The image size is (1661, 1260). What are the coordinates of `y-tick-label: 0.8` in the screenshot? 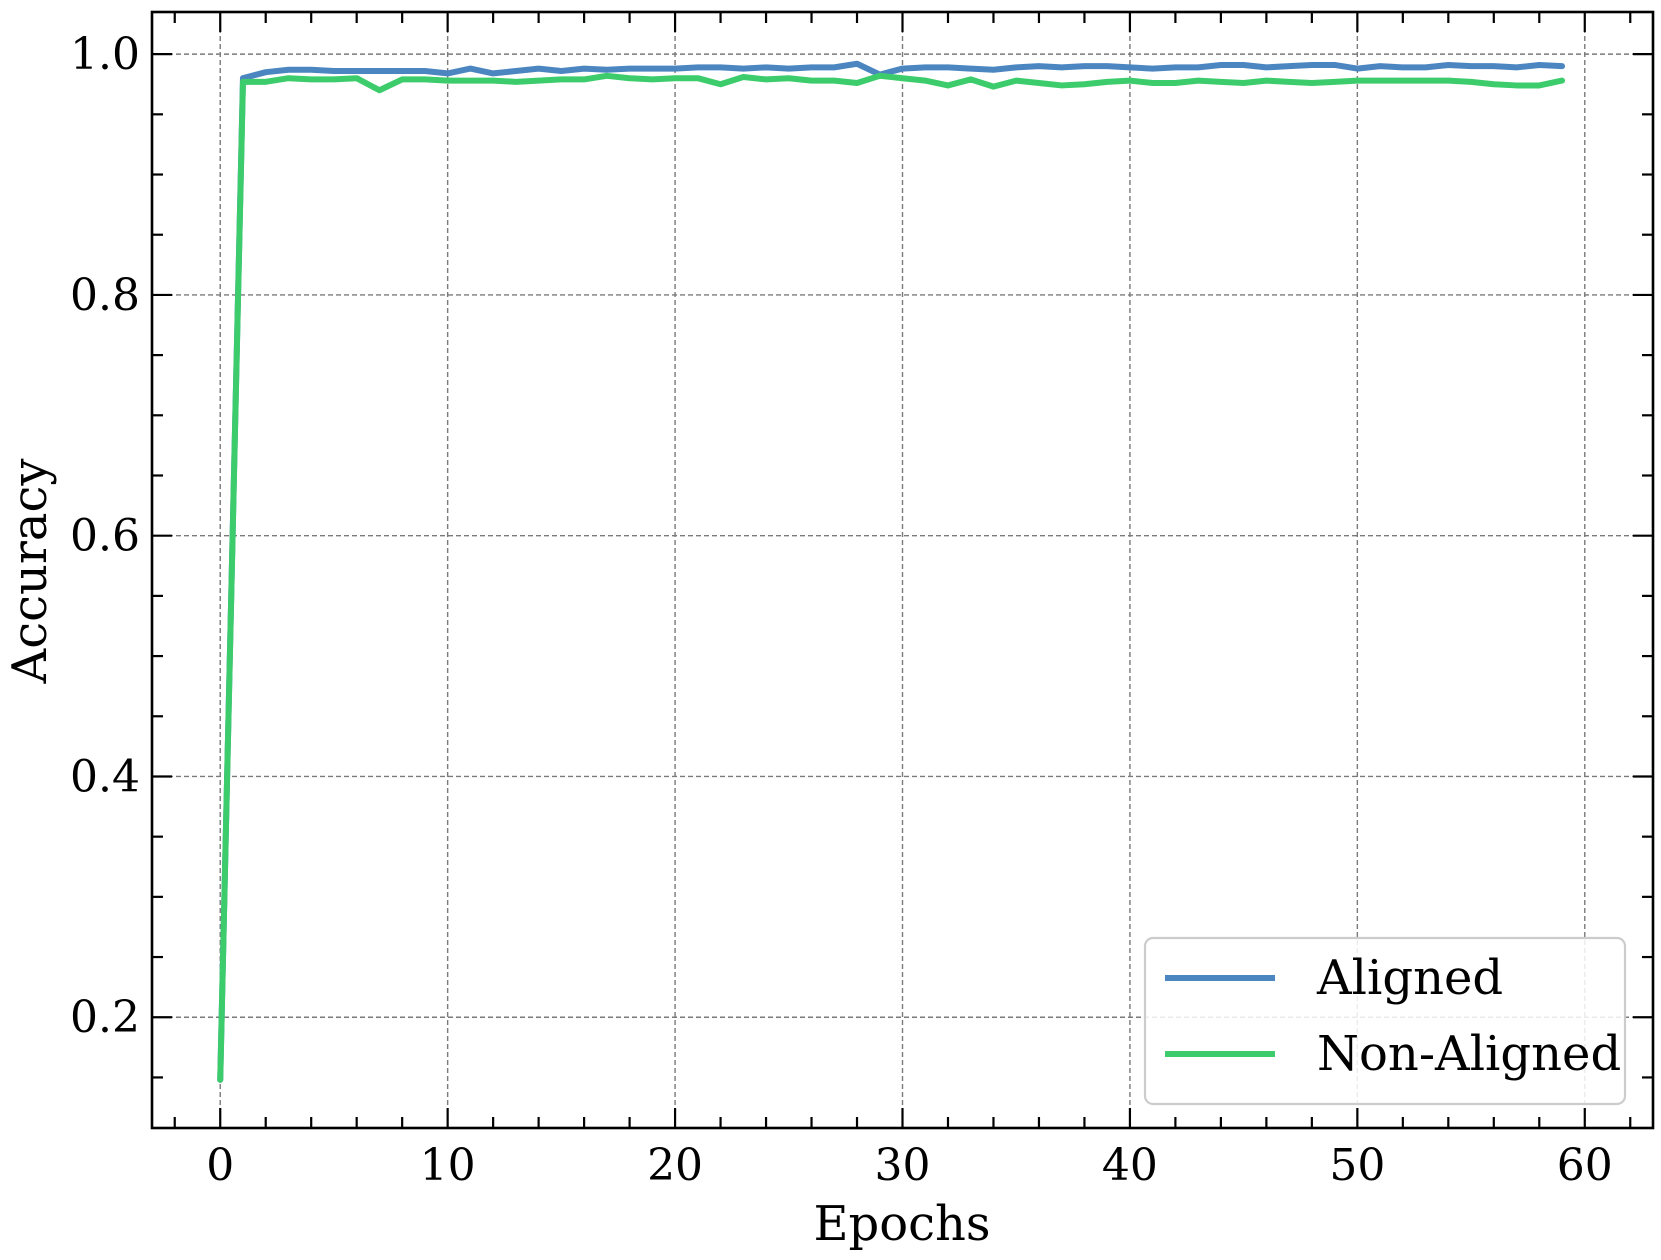 It's located at (105, 295).